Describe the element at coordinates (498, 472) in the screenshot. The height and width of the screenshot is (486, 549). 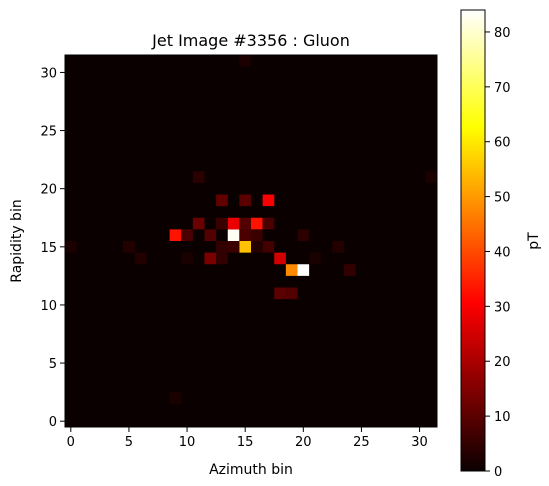
I see `colorbar-tick-label: 0` at that location.